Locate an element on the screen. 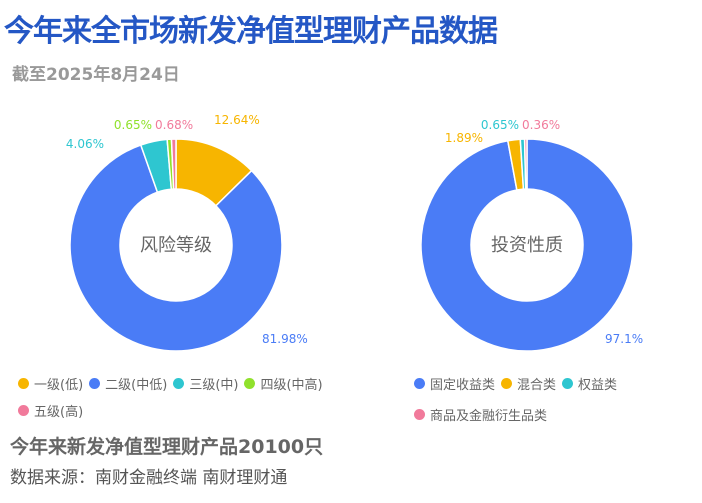 The image size is (702, 503). legend-label: 五级(高) is located at coordinates (59, 412).